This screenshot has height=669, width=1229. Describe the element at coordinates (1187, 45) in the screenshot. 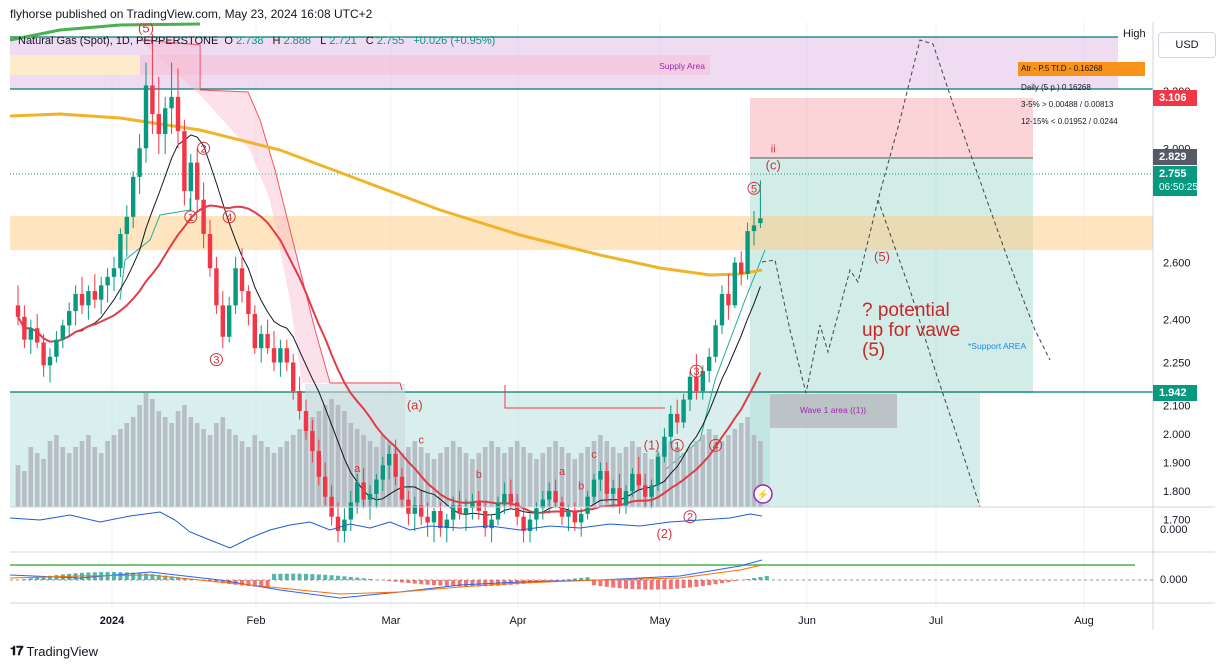

I see `currency-button: USD` at that location.